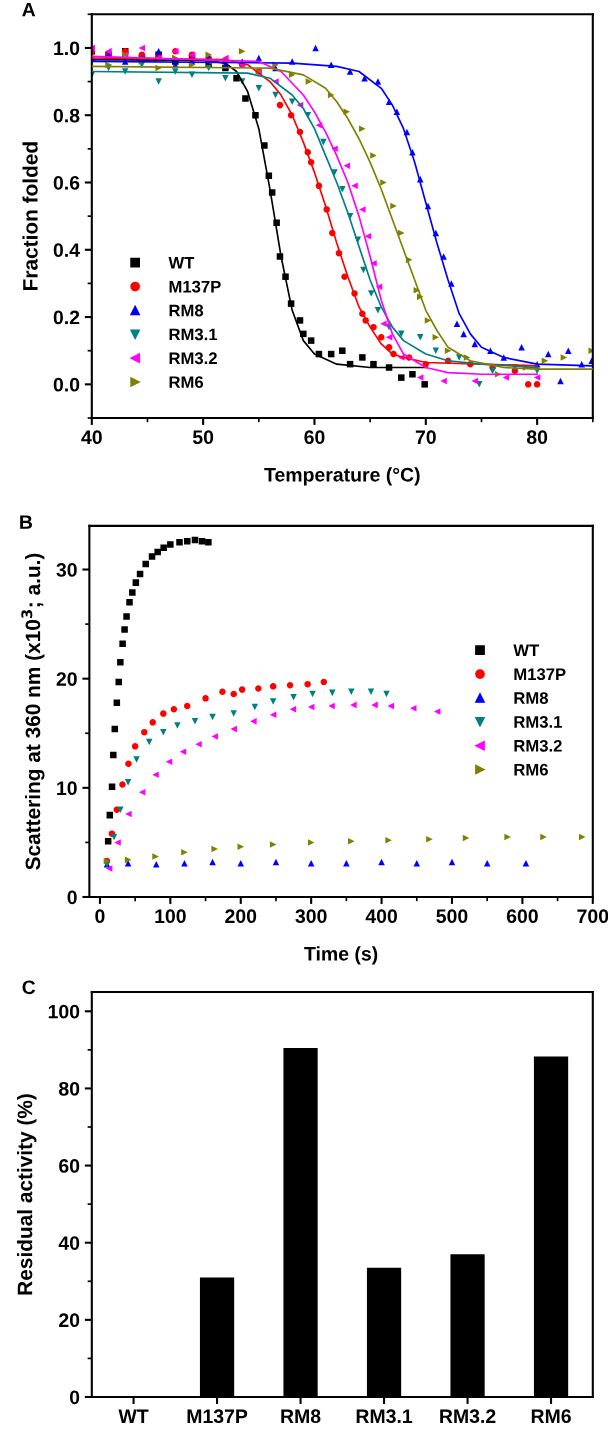  What do you see at coordinates (311, 916) in the screenshot?
I see `x-tick-label: 300` at bounding box center [311, 916].